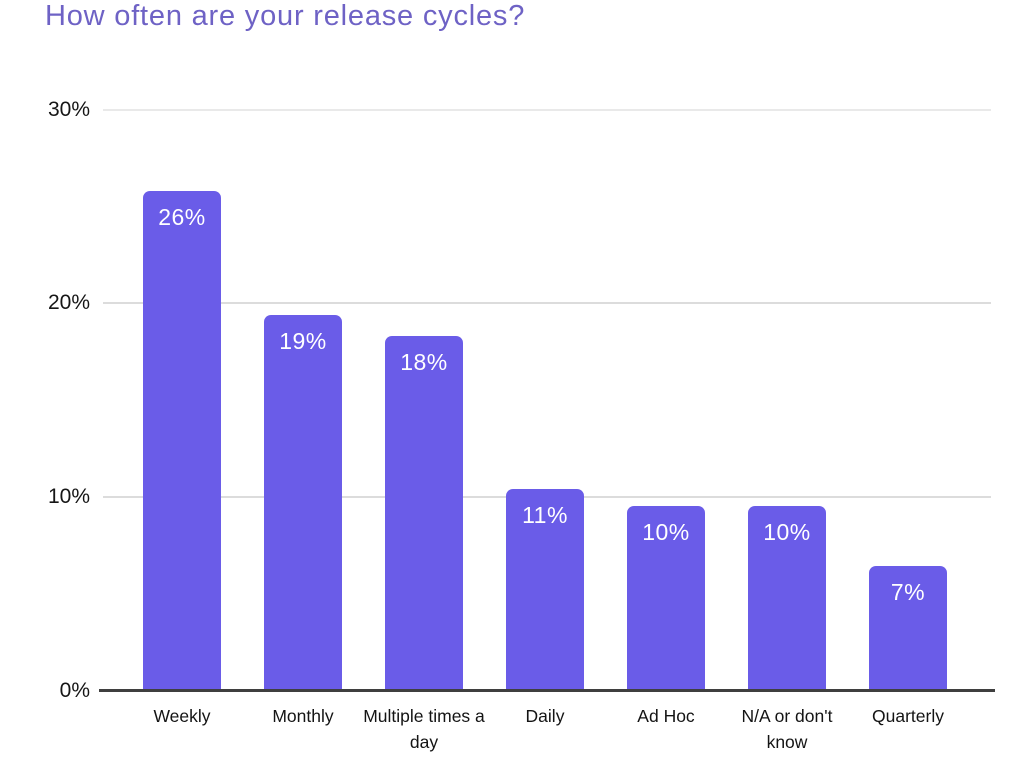  I want to click on bar-value-label: 19%, so click(303, 340).